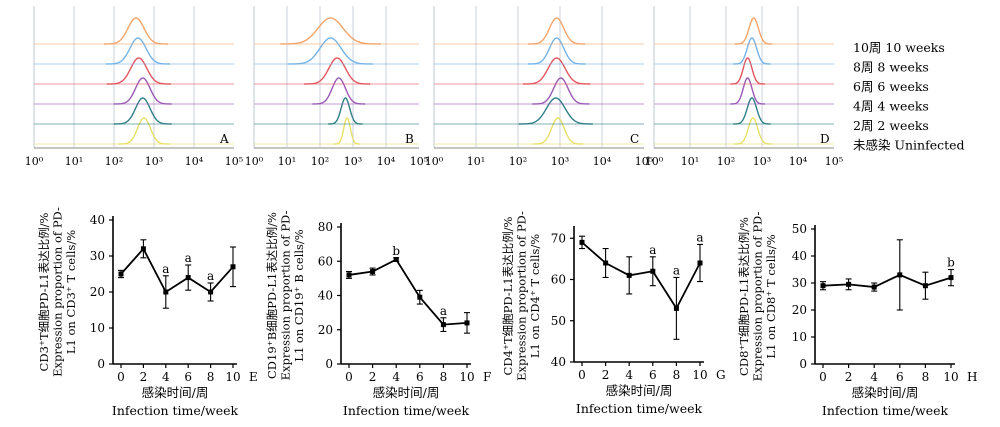  What do you see at coordinates (44, 291) in the screenshot?
I see `y-axis-label-line: CD3⁺T细胞PD-L1表达比例/%` at bounding box center [44, 291].